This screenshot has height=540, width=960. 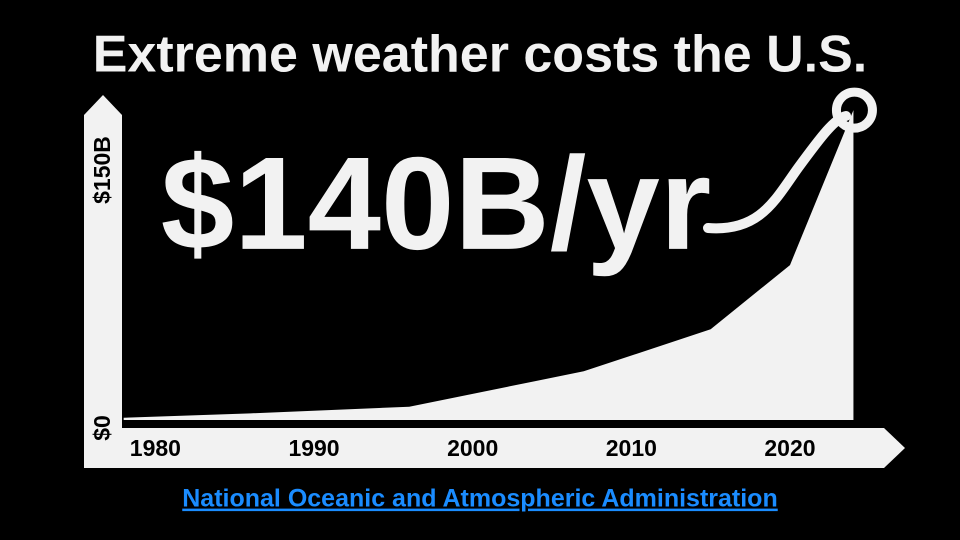 I want to click on x-tick-label: 2010, so click(x=631, y=448).